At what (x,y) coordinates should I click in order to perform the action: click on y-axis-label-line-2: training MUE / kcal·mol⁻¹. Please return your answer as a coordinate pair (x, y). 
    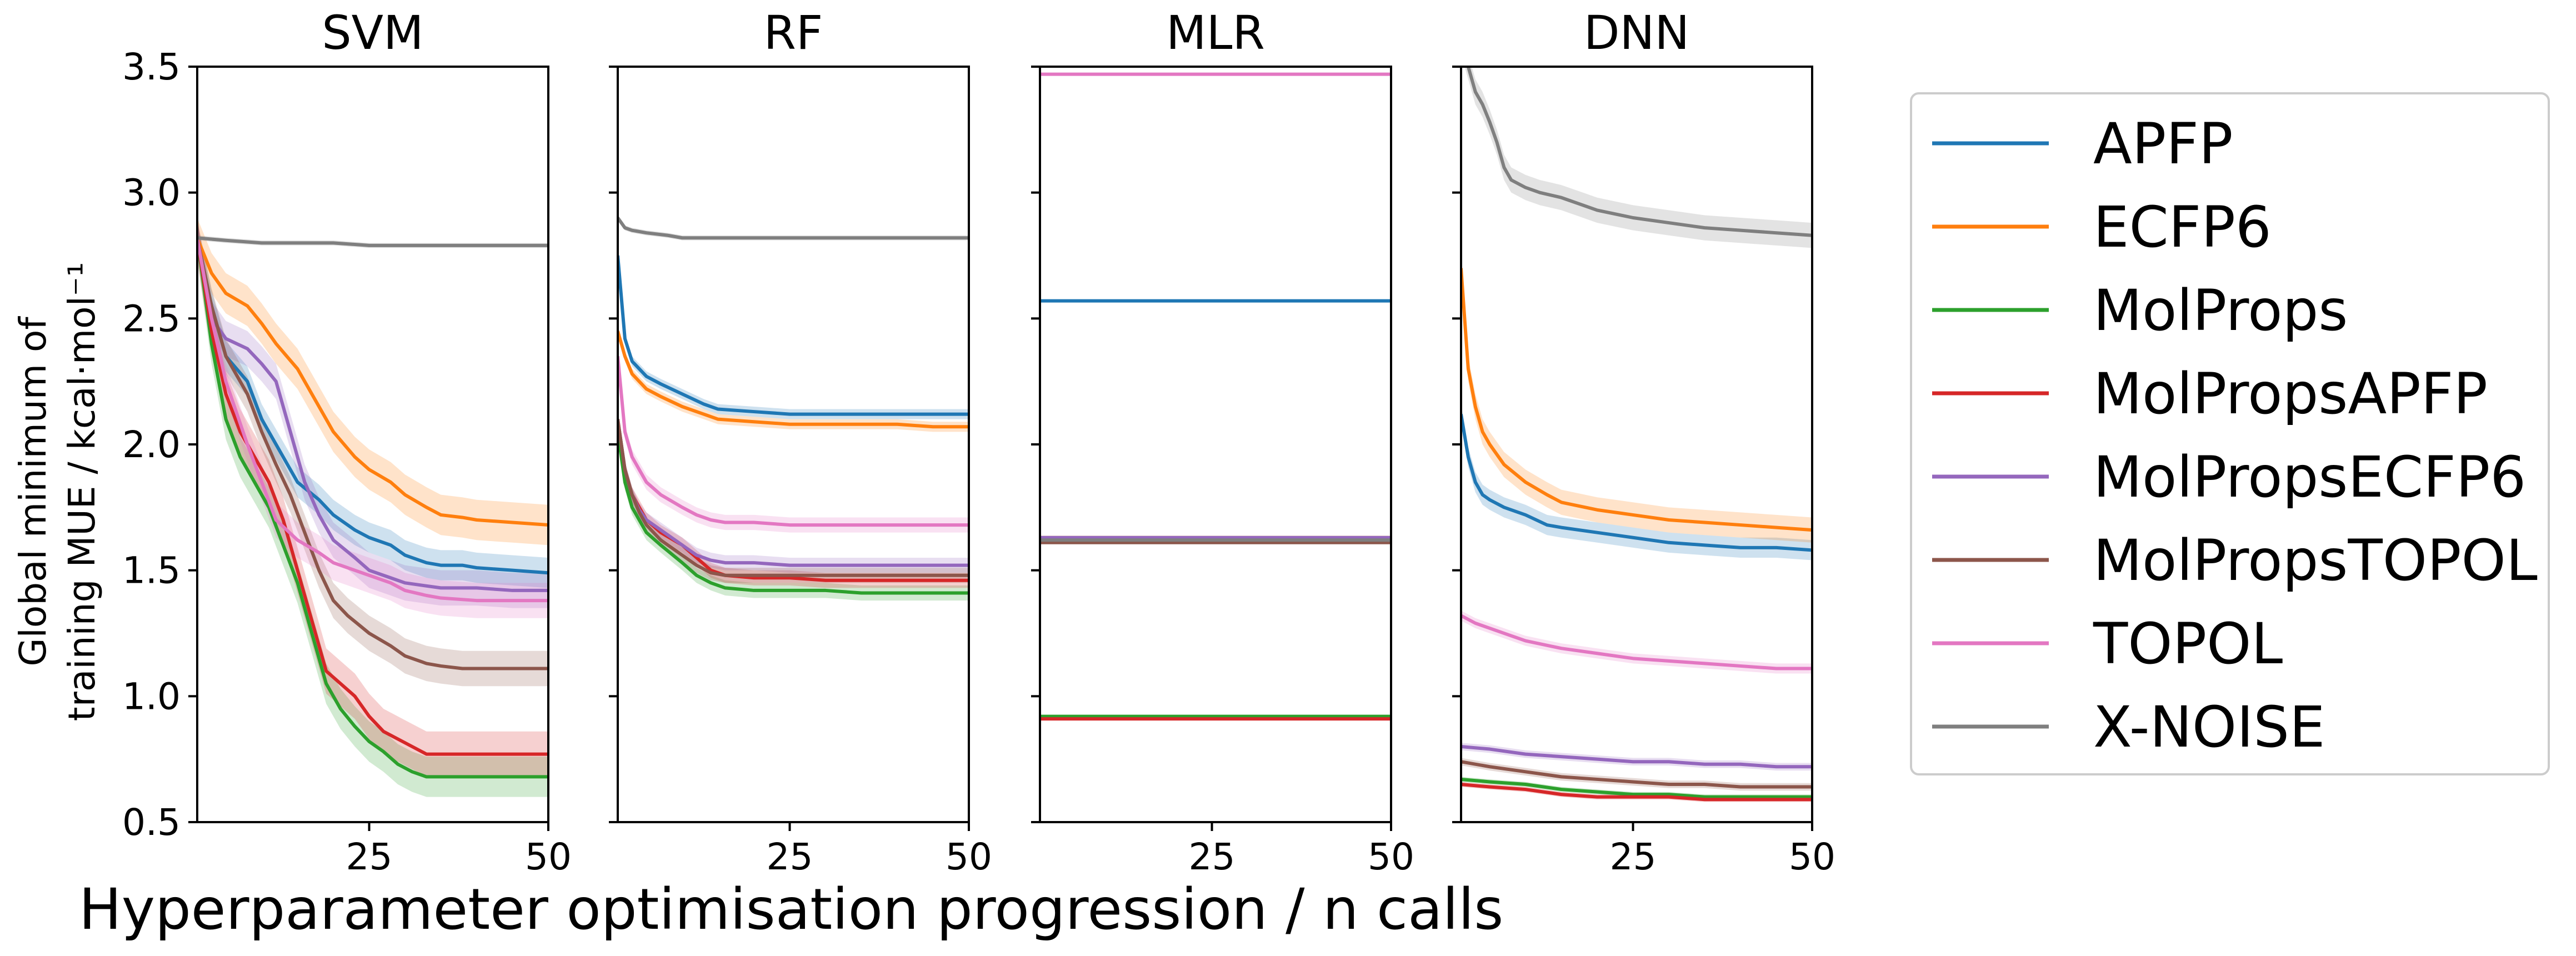
    Looking at the image, I should click on (82, 491).